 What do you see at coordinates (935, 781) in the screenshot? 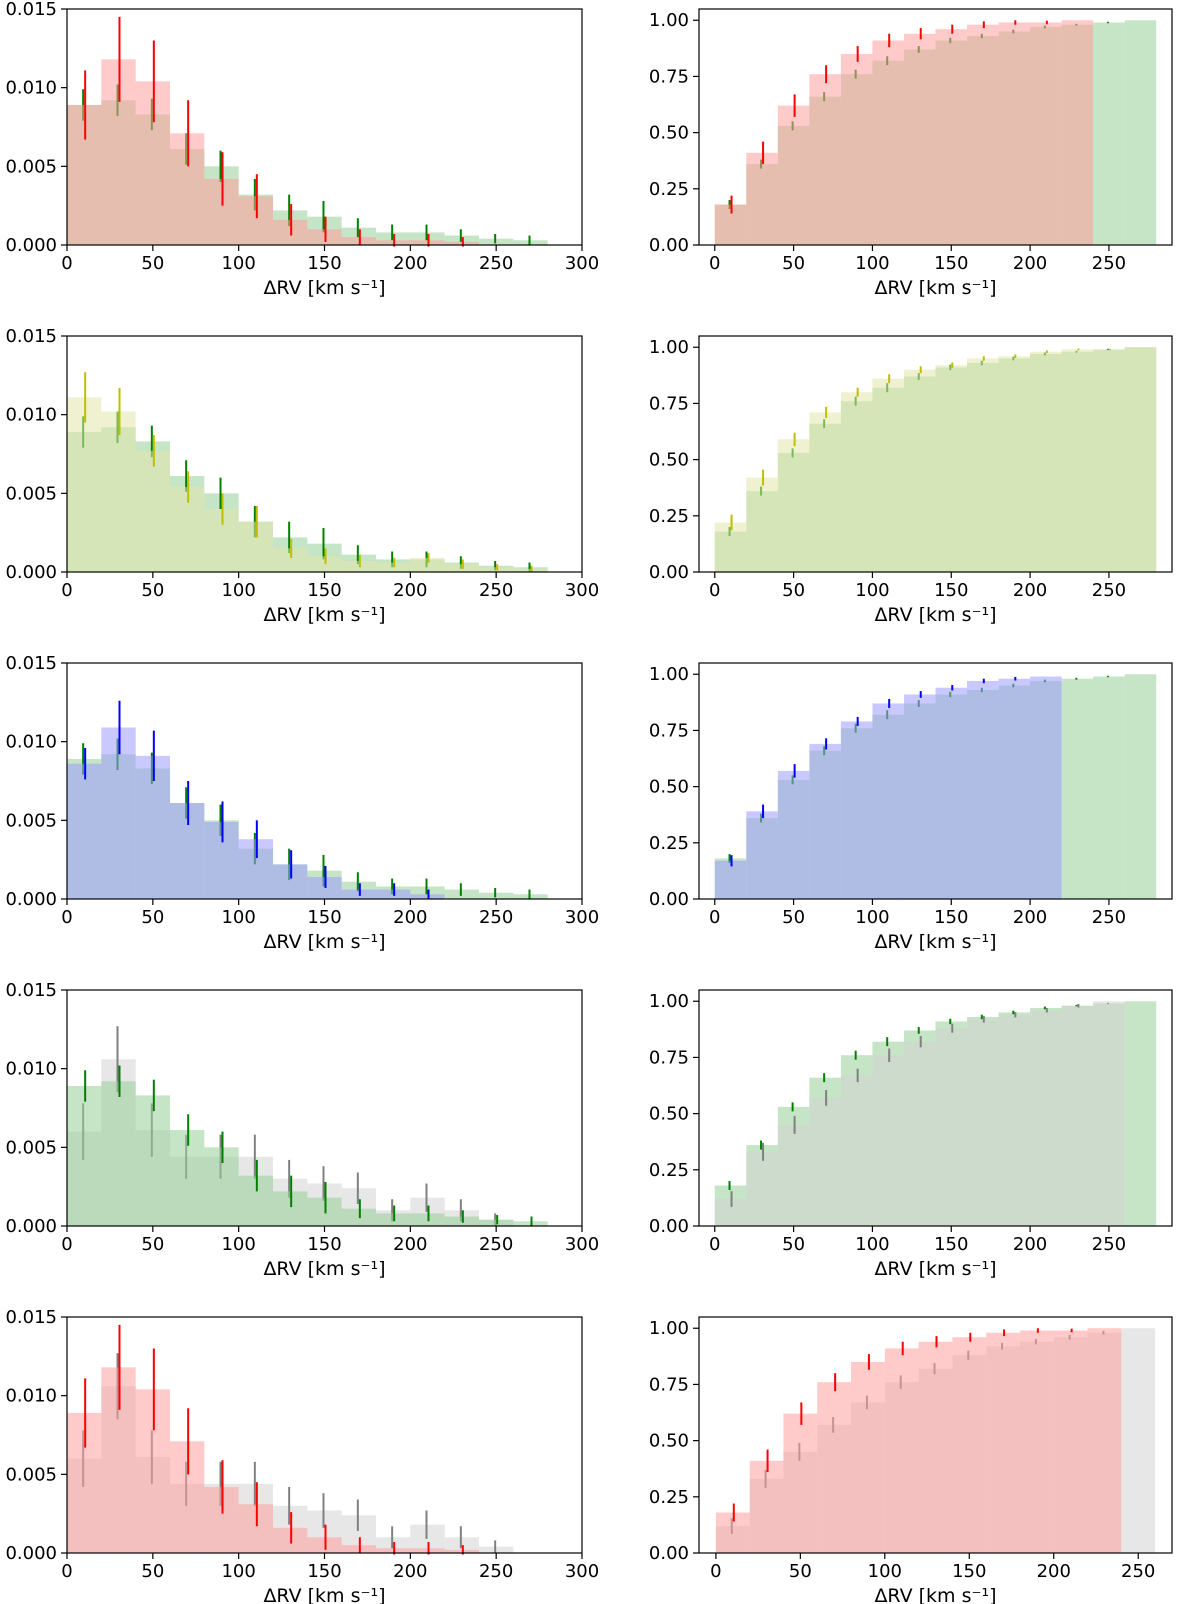
I see `axes-frame` at bounding box center [935, 781].